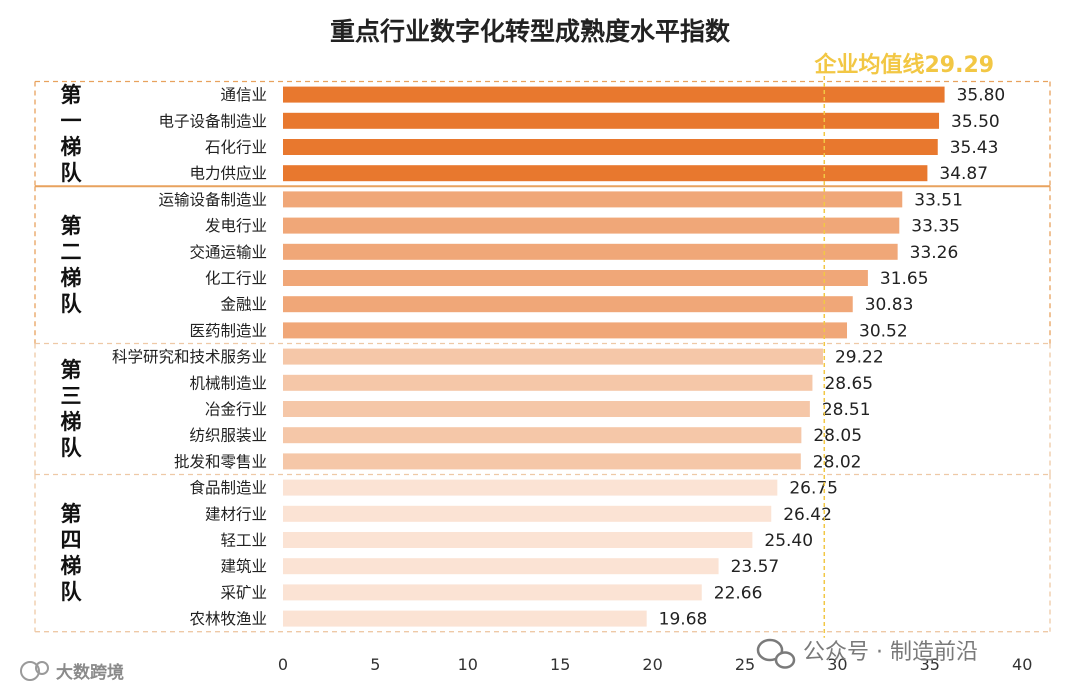 Image resolution: width=1080 pixels, height=694 pixels. What do you see at coordinates (560, 664) in the screenshot?
I see `x-tick-label: 15` at bounding box center [560, 664].